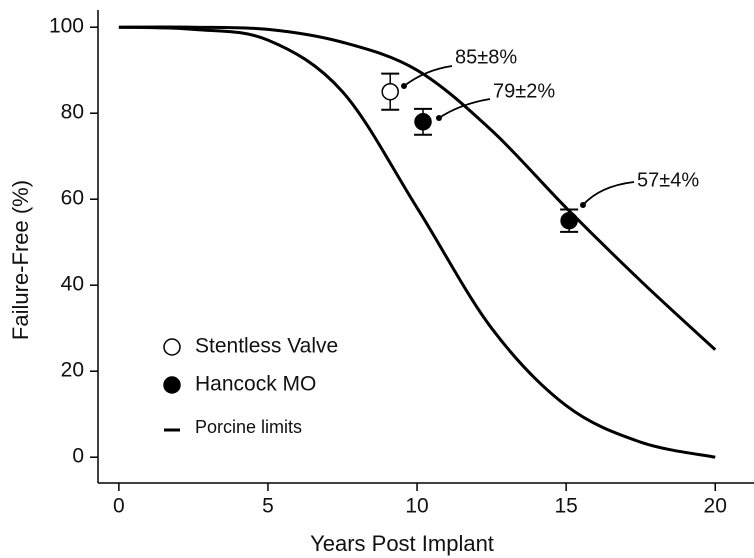 The width and height of the screenshot is (754, 558). What do you see at coordinates (248, 427) in the screenshot?
I see `legend-label: Porcine limits` at bounding box center [248, 427].